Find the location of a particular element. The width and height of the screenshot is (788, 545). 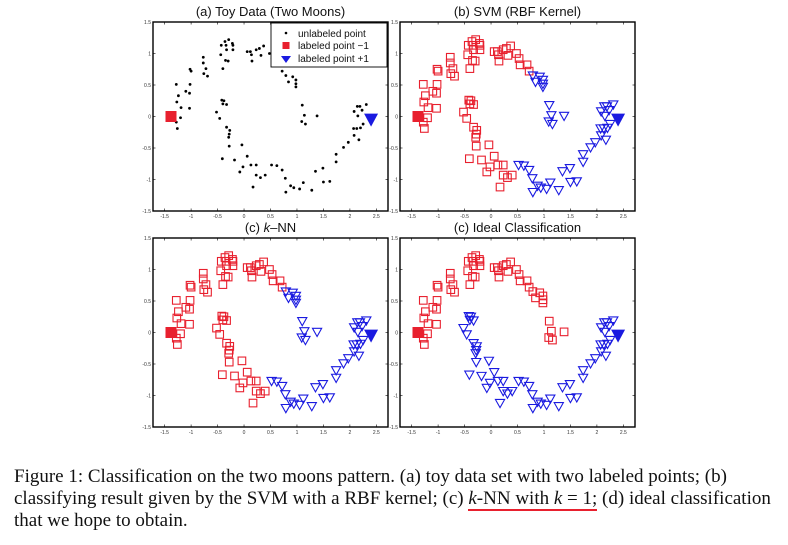

x-tick-label-d: -0.5 is located at coordinates (464, 433).